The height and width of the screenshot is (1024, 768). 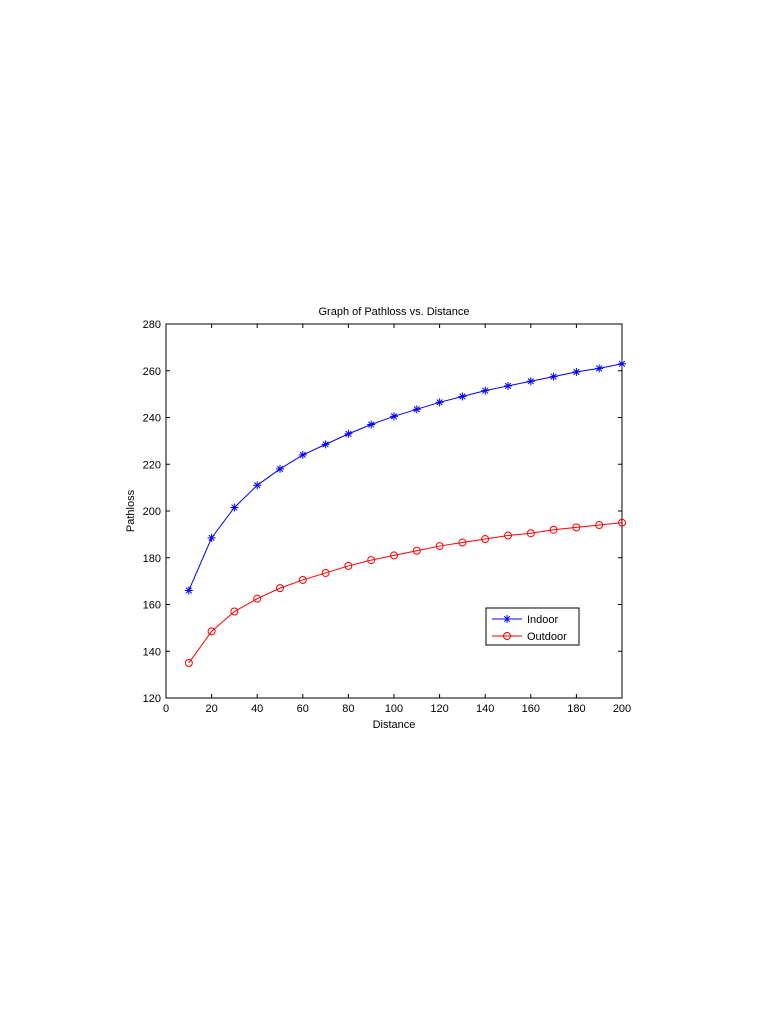 What do you see at coordinates (405, 592) in the screenshot?
I see `series-outdoor` at bounding box center [405, 592].